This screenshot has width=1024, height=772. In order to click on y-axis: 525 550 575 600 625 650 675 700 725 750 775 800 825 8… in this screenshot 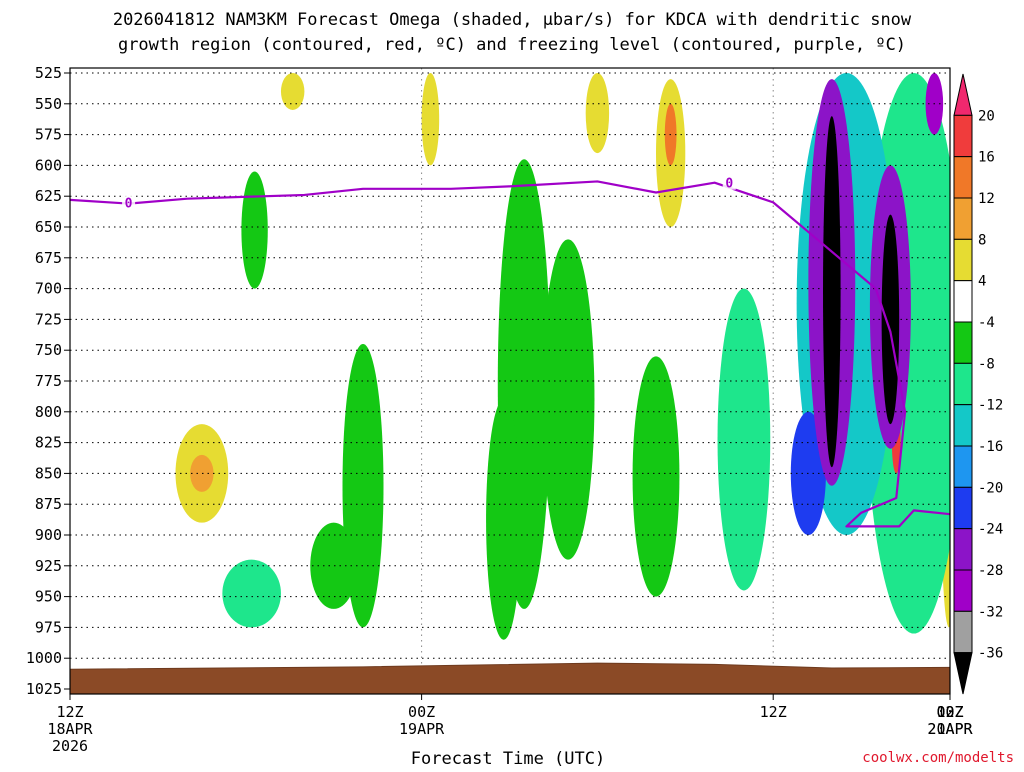, I will do `click(48, 381)`.